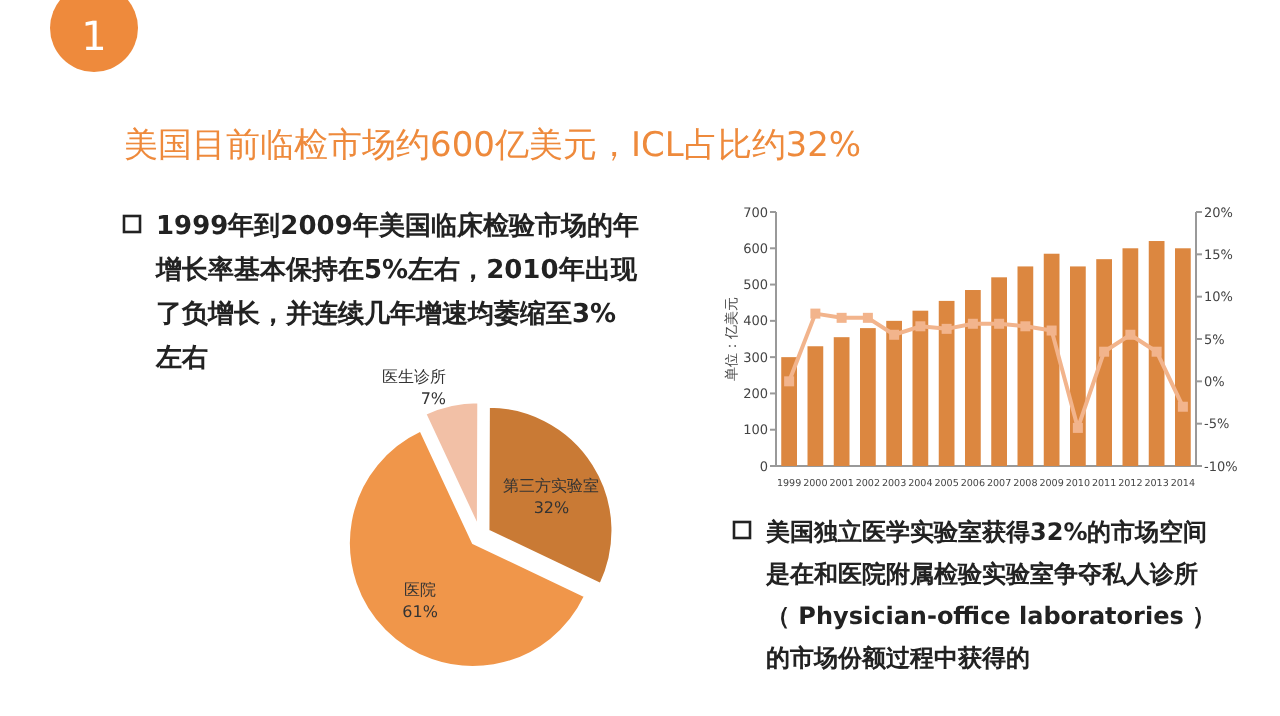 This screenshot has height=716, width=1280. Describe the element at coordinates (414, 376) in the screenshot. I see `slice-label: 医生诊所` at that location.